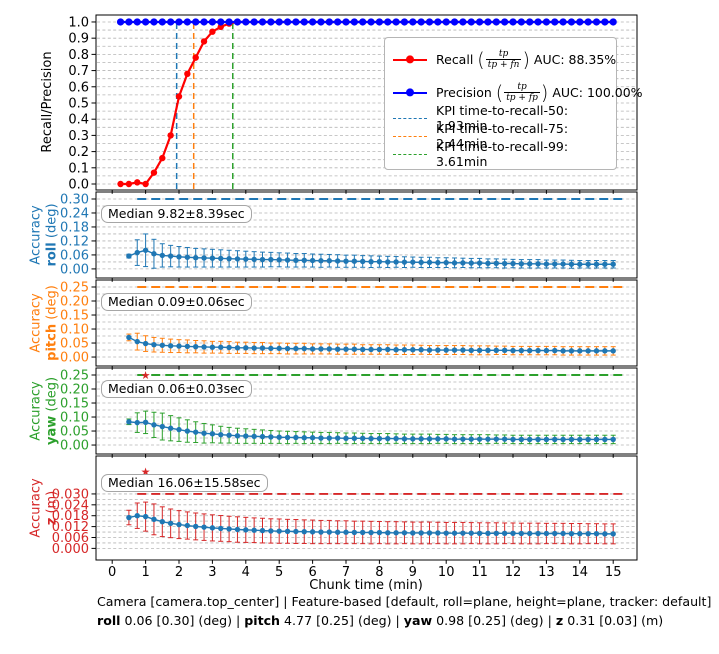 The image size is (719, 654). Describe the element at coordinates (500, 118) in the screenshot. I see `legend-item-kpi-50: KPI time-to-recall-50: 1.93min` at that location.